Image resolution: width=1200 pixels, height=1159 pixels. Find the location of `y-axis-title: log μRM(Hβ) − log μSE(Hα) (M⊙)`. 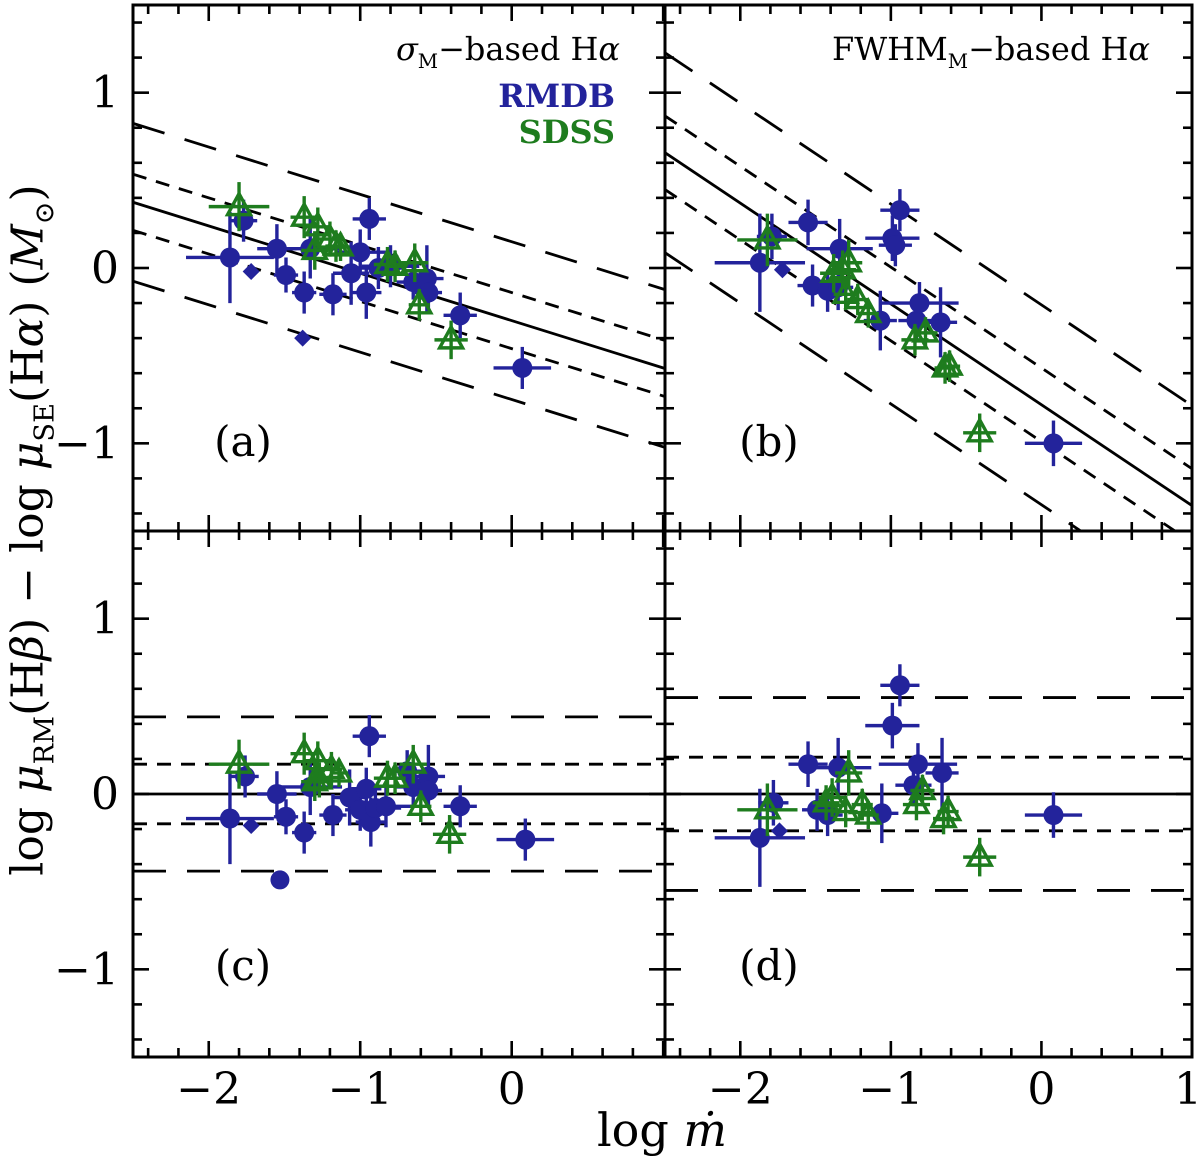

y-axis-title: log μRM(Hβ) − log μSE(Hα) (M⊙) is located at coordinates (31, 530).